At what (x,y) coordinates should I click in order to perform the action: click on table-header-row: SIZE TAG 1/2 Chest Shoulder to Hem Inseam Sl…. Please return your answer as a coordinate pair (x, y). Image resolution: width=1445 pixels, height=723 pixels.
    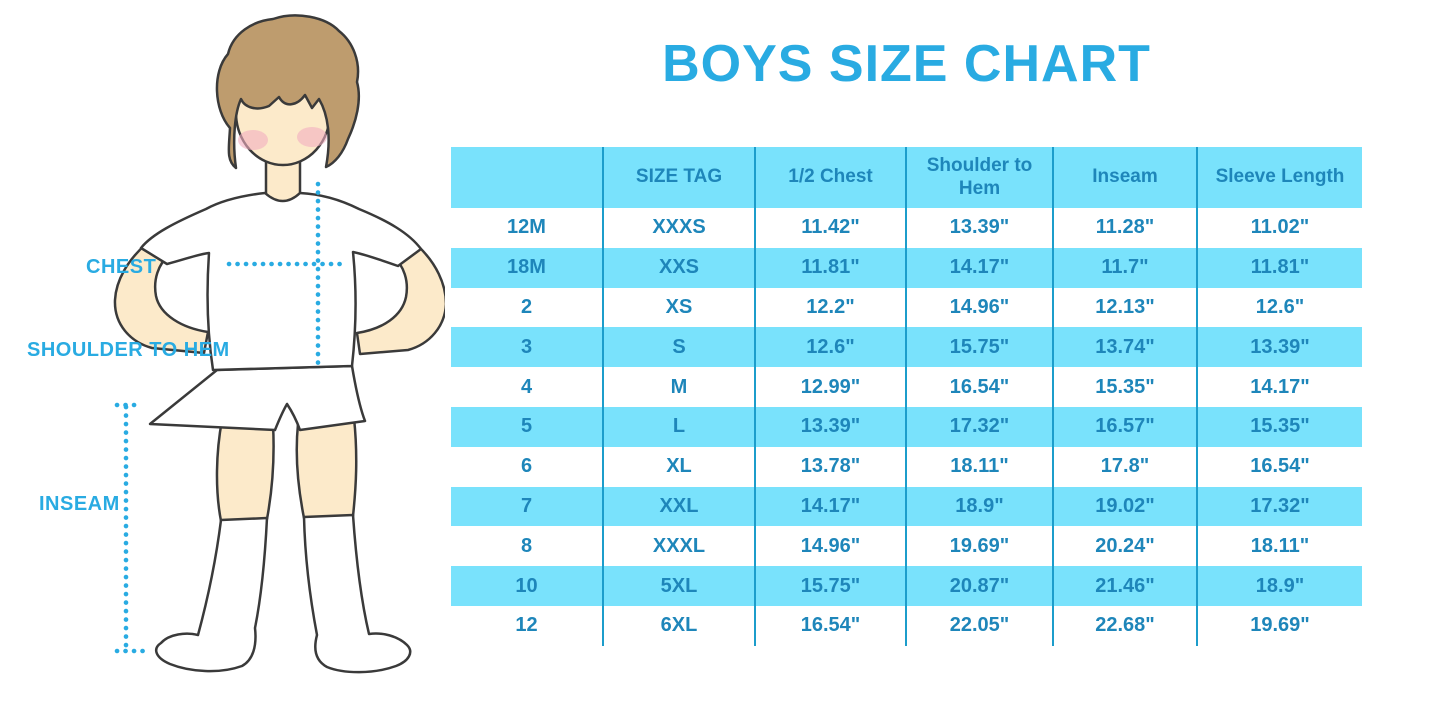
    Looking at the image, I should click on (906, 177).